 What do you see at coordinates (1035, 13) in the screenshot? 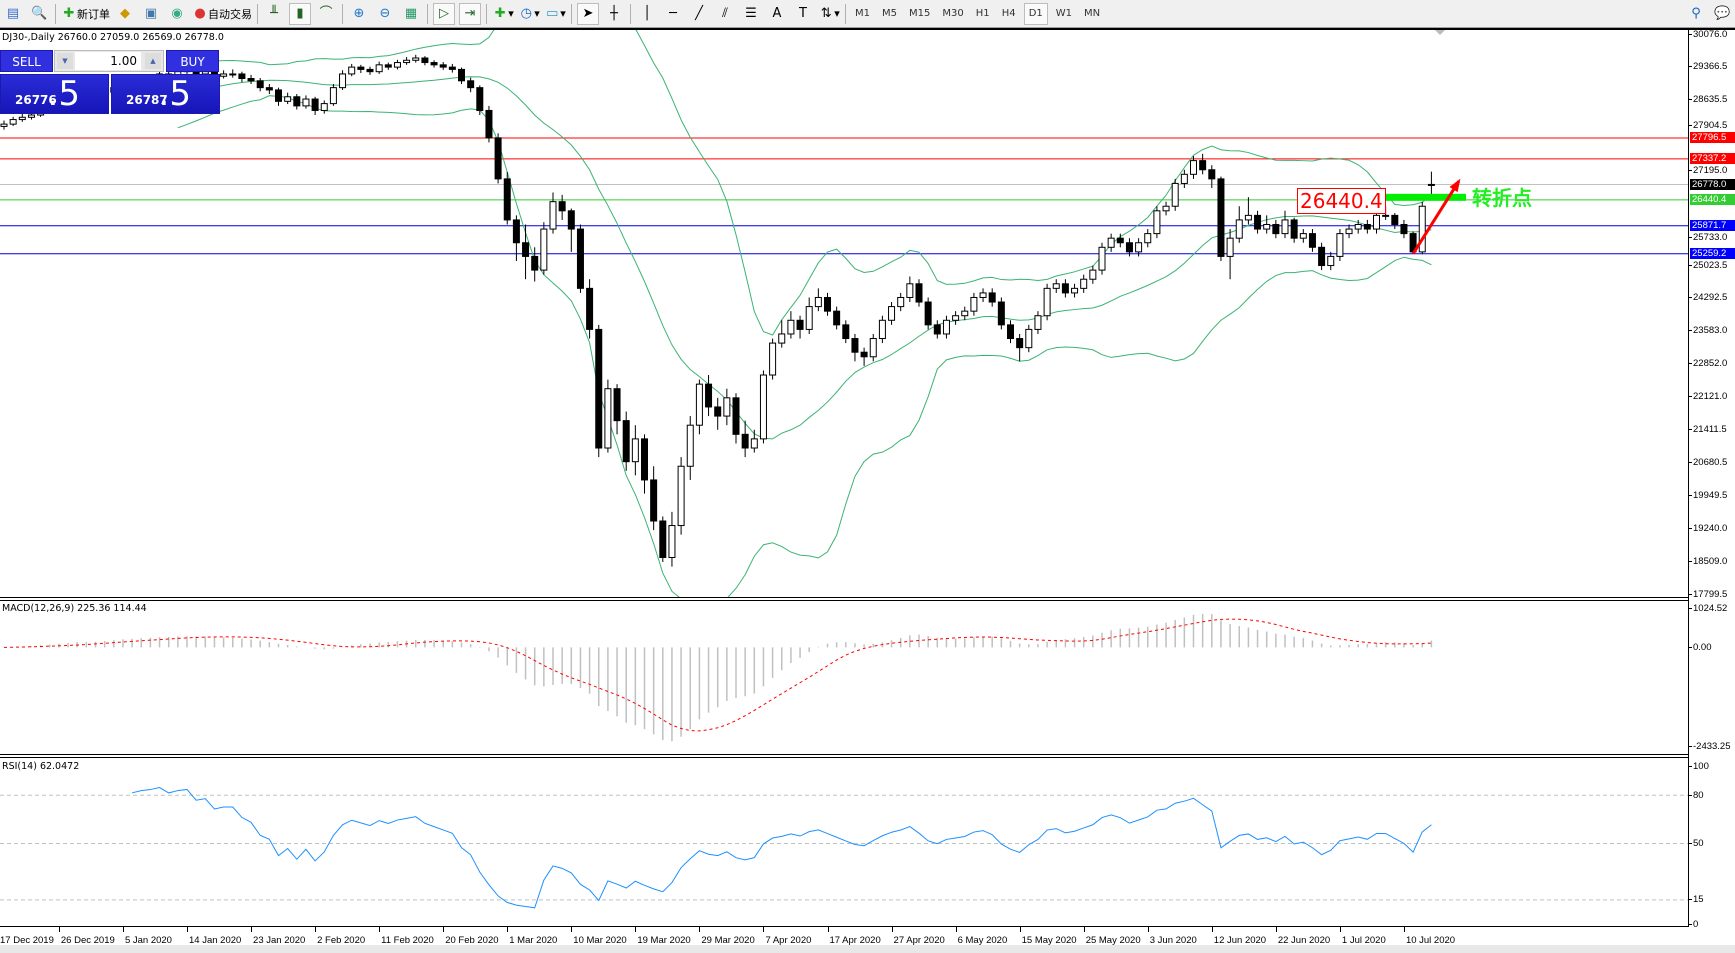
I see `timeframe-d1: D1` at bounding box center [1035, 13].